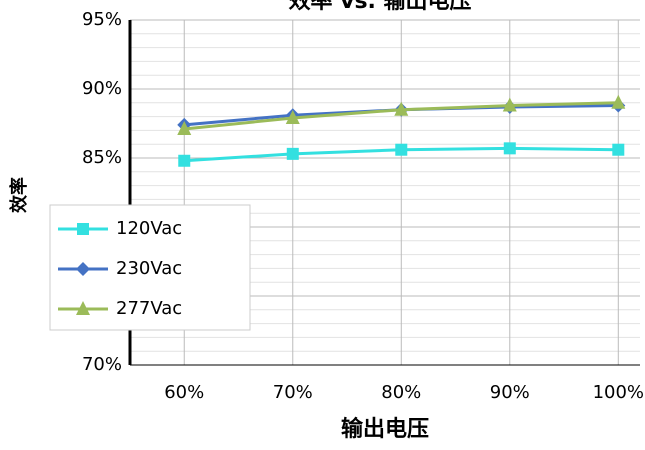 Image resolution: width=645 pixels, height=450 pixels. What do you see at coordinates (385, 429) in the screenshot?
I see `x-axis-label: 输出电压` at bounding box center [385, 429].